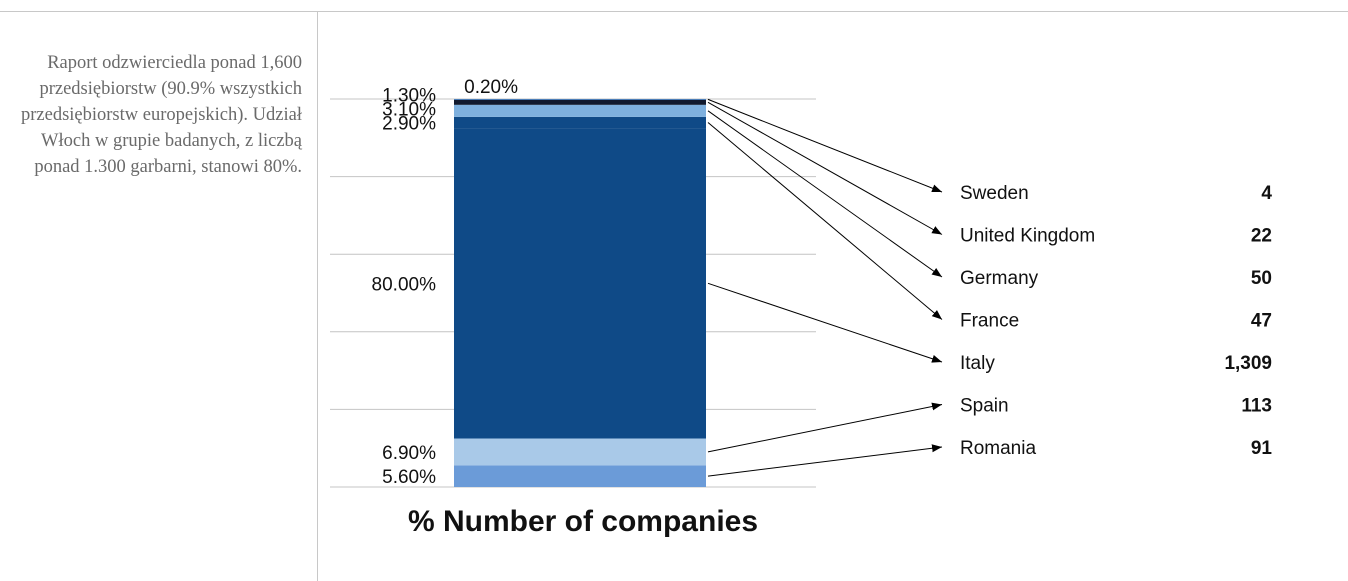  What do you see at coordinates (409, 109) in the screenshot?
I see `share-label-germany: 3.10%` at bounding box center [409, 109].